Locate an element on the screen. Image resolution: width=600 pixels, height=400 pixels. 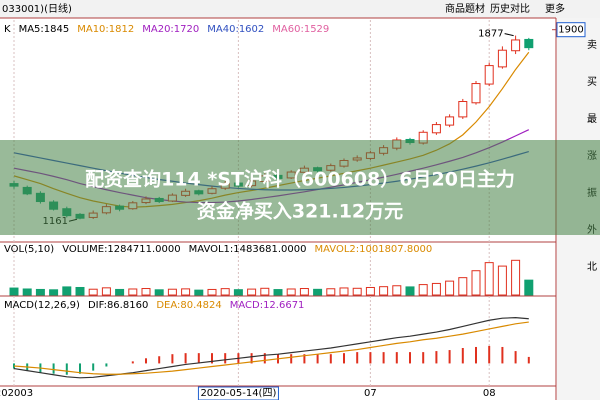
legend-entry: DEA:80.4824 is located at coordinates (188, 305).